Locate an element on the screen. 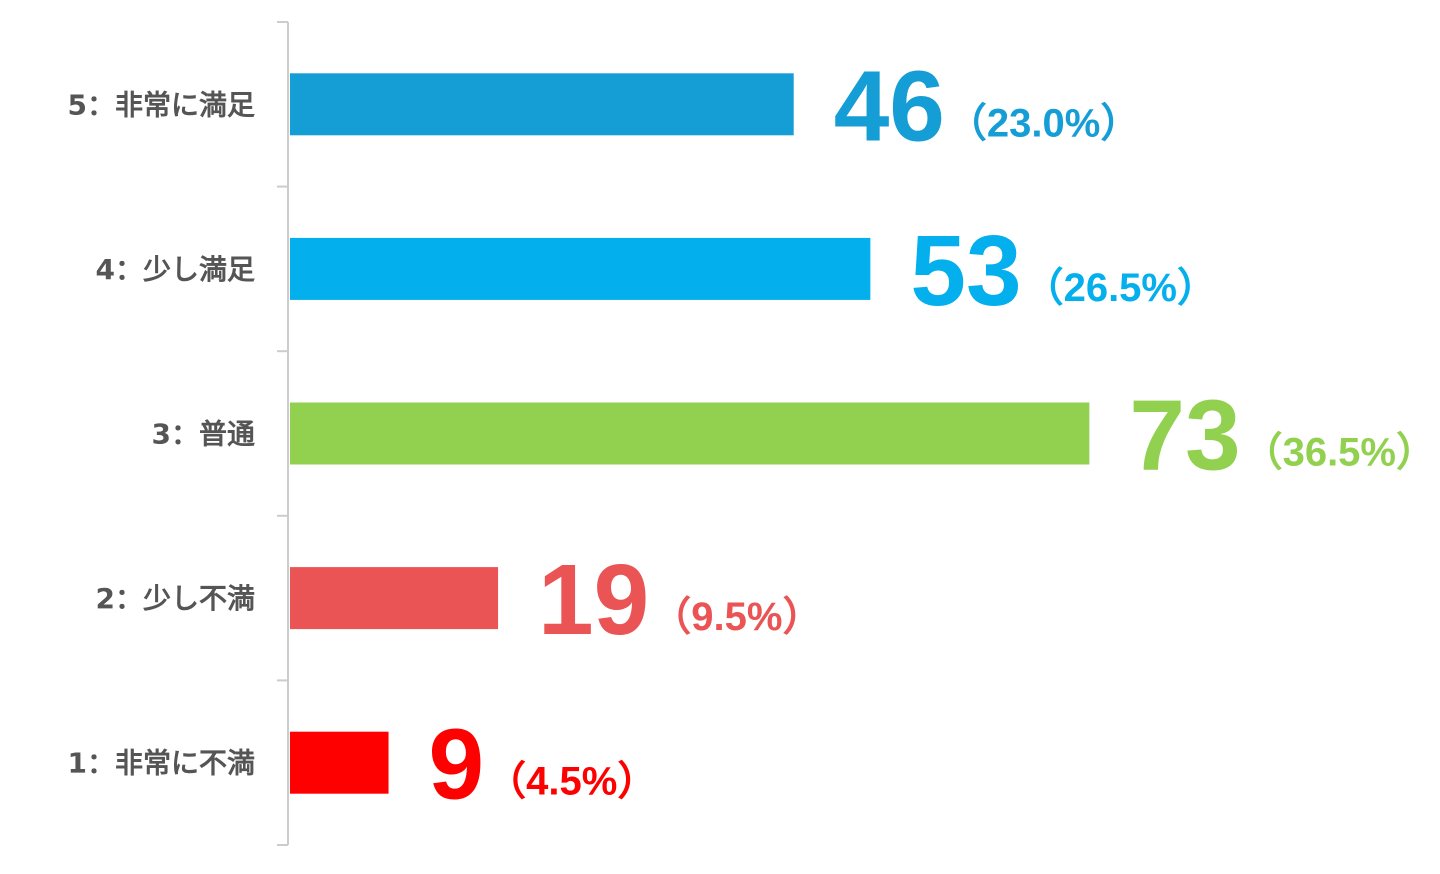  category-label: 3：普通 is located at coordinates (203, 434).